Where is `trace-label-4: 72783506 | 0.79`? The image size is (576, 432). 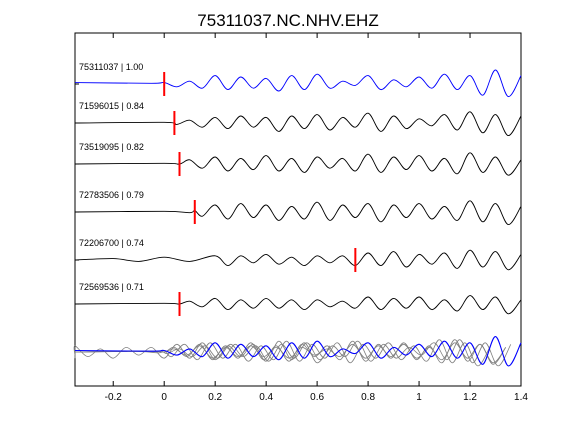 trace-label-4: 72783506 | 0.79 is located at coordinates (111, 195).